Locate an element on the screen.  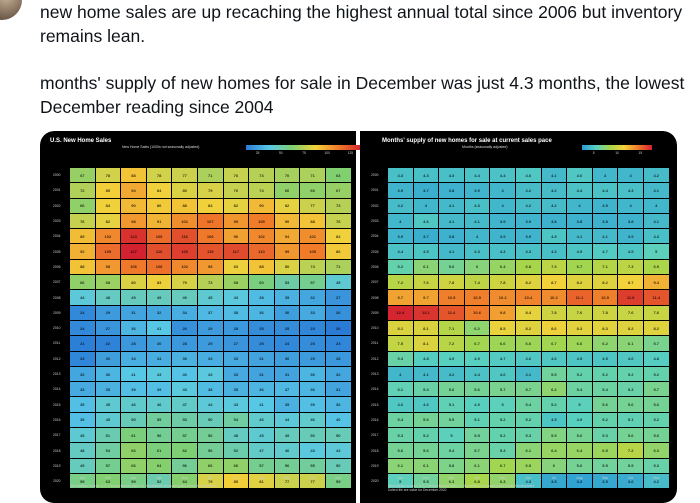
heatmap-cell: 71 is located at coordinates (338, 267).